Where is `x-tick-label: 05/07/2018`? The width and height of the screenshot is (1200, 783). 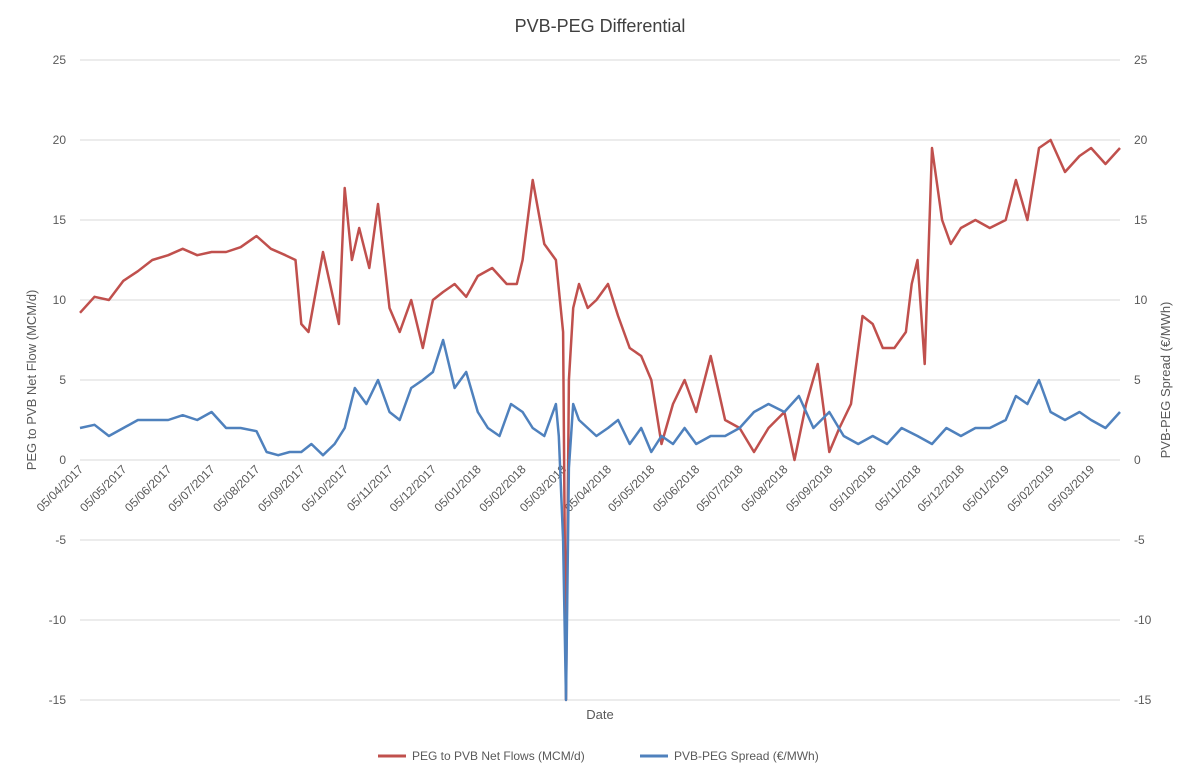 x-tick-label: 05/07/2018 is located at coordinates (719, 488).